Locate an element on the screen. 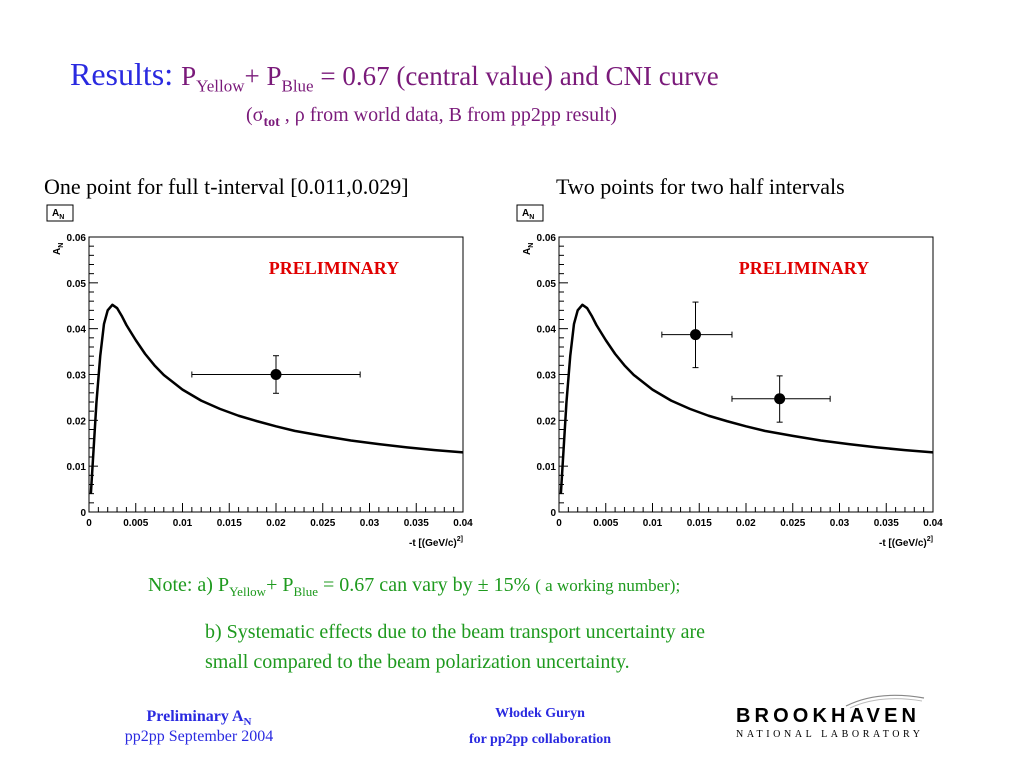 The width and height of the screenshot is (1024, 768). plot-frame is located at coordinates (746, 374).